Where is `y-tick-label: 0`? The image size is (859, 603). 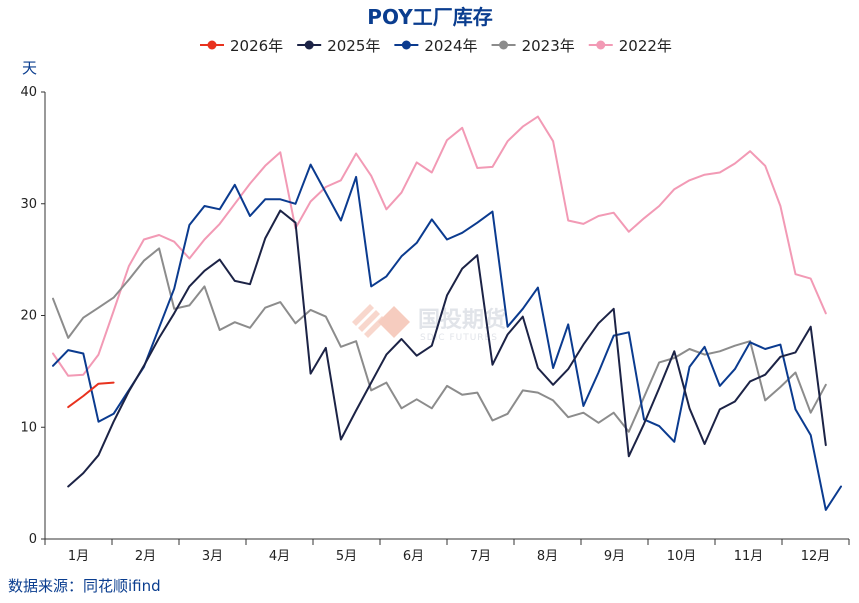
y-tick-label: 0 is located at coordinates (33, 539).